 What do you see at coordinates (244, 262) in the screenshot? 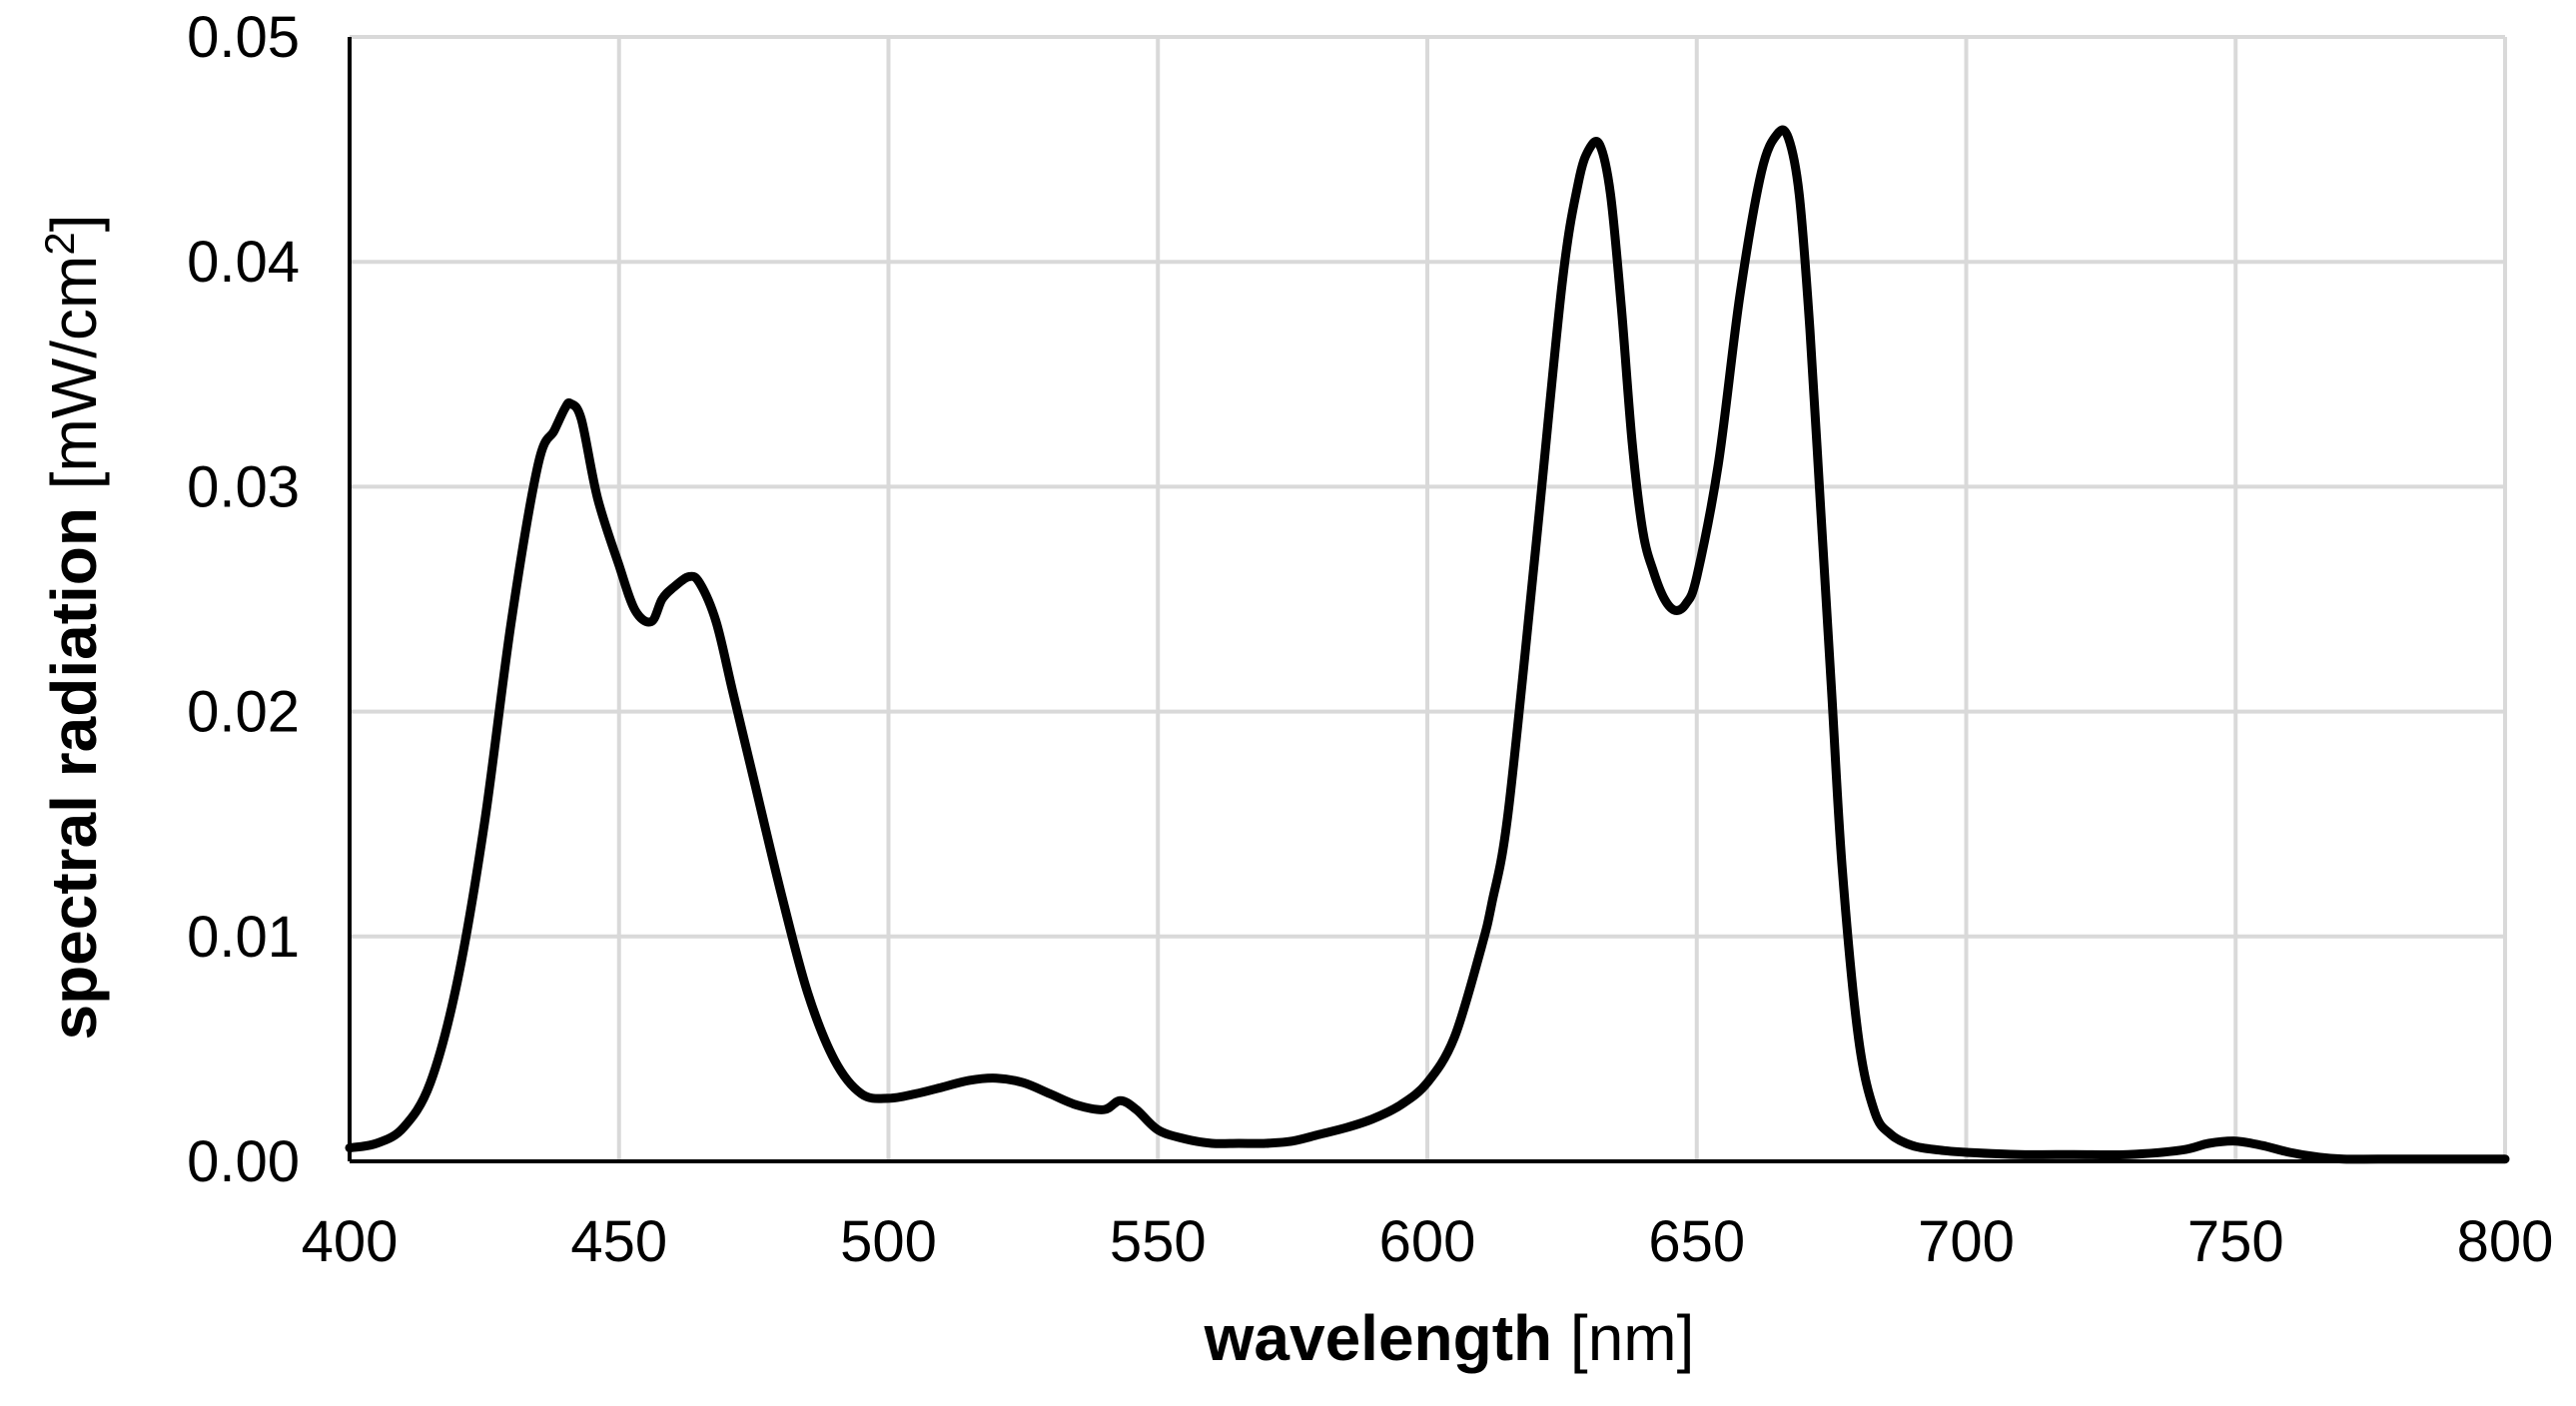
I see `y-tick-label: 0.04` at bounding box center [244, 262].